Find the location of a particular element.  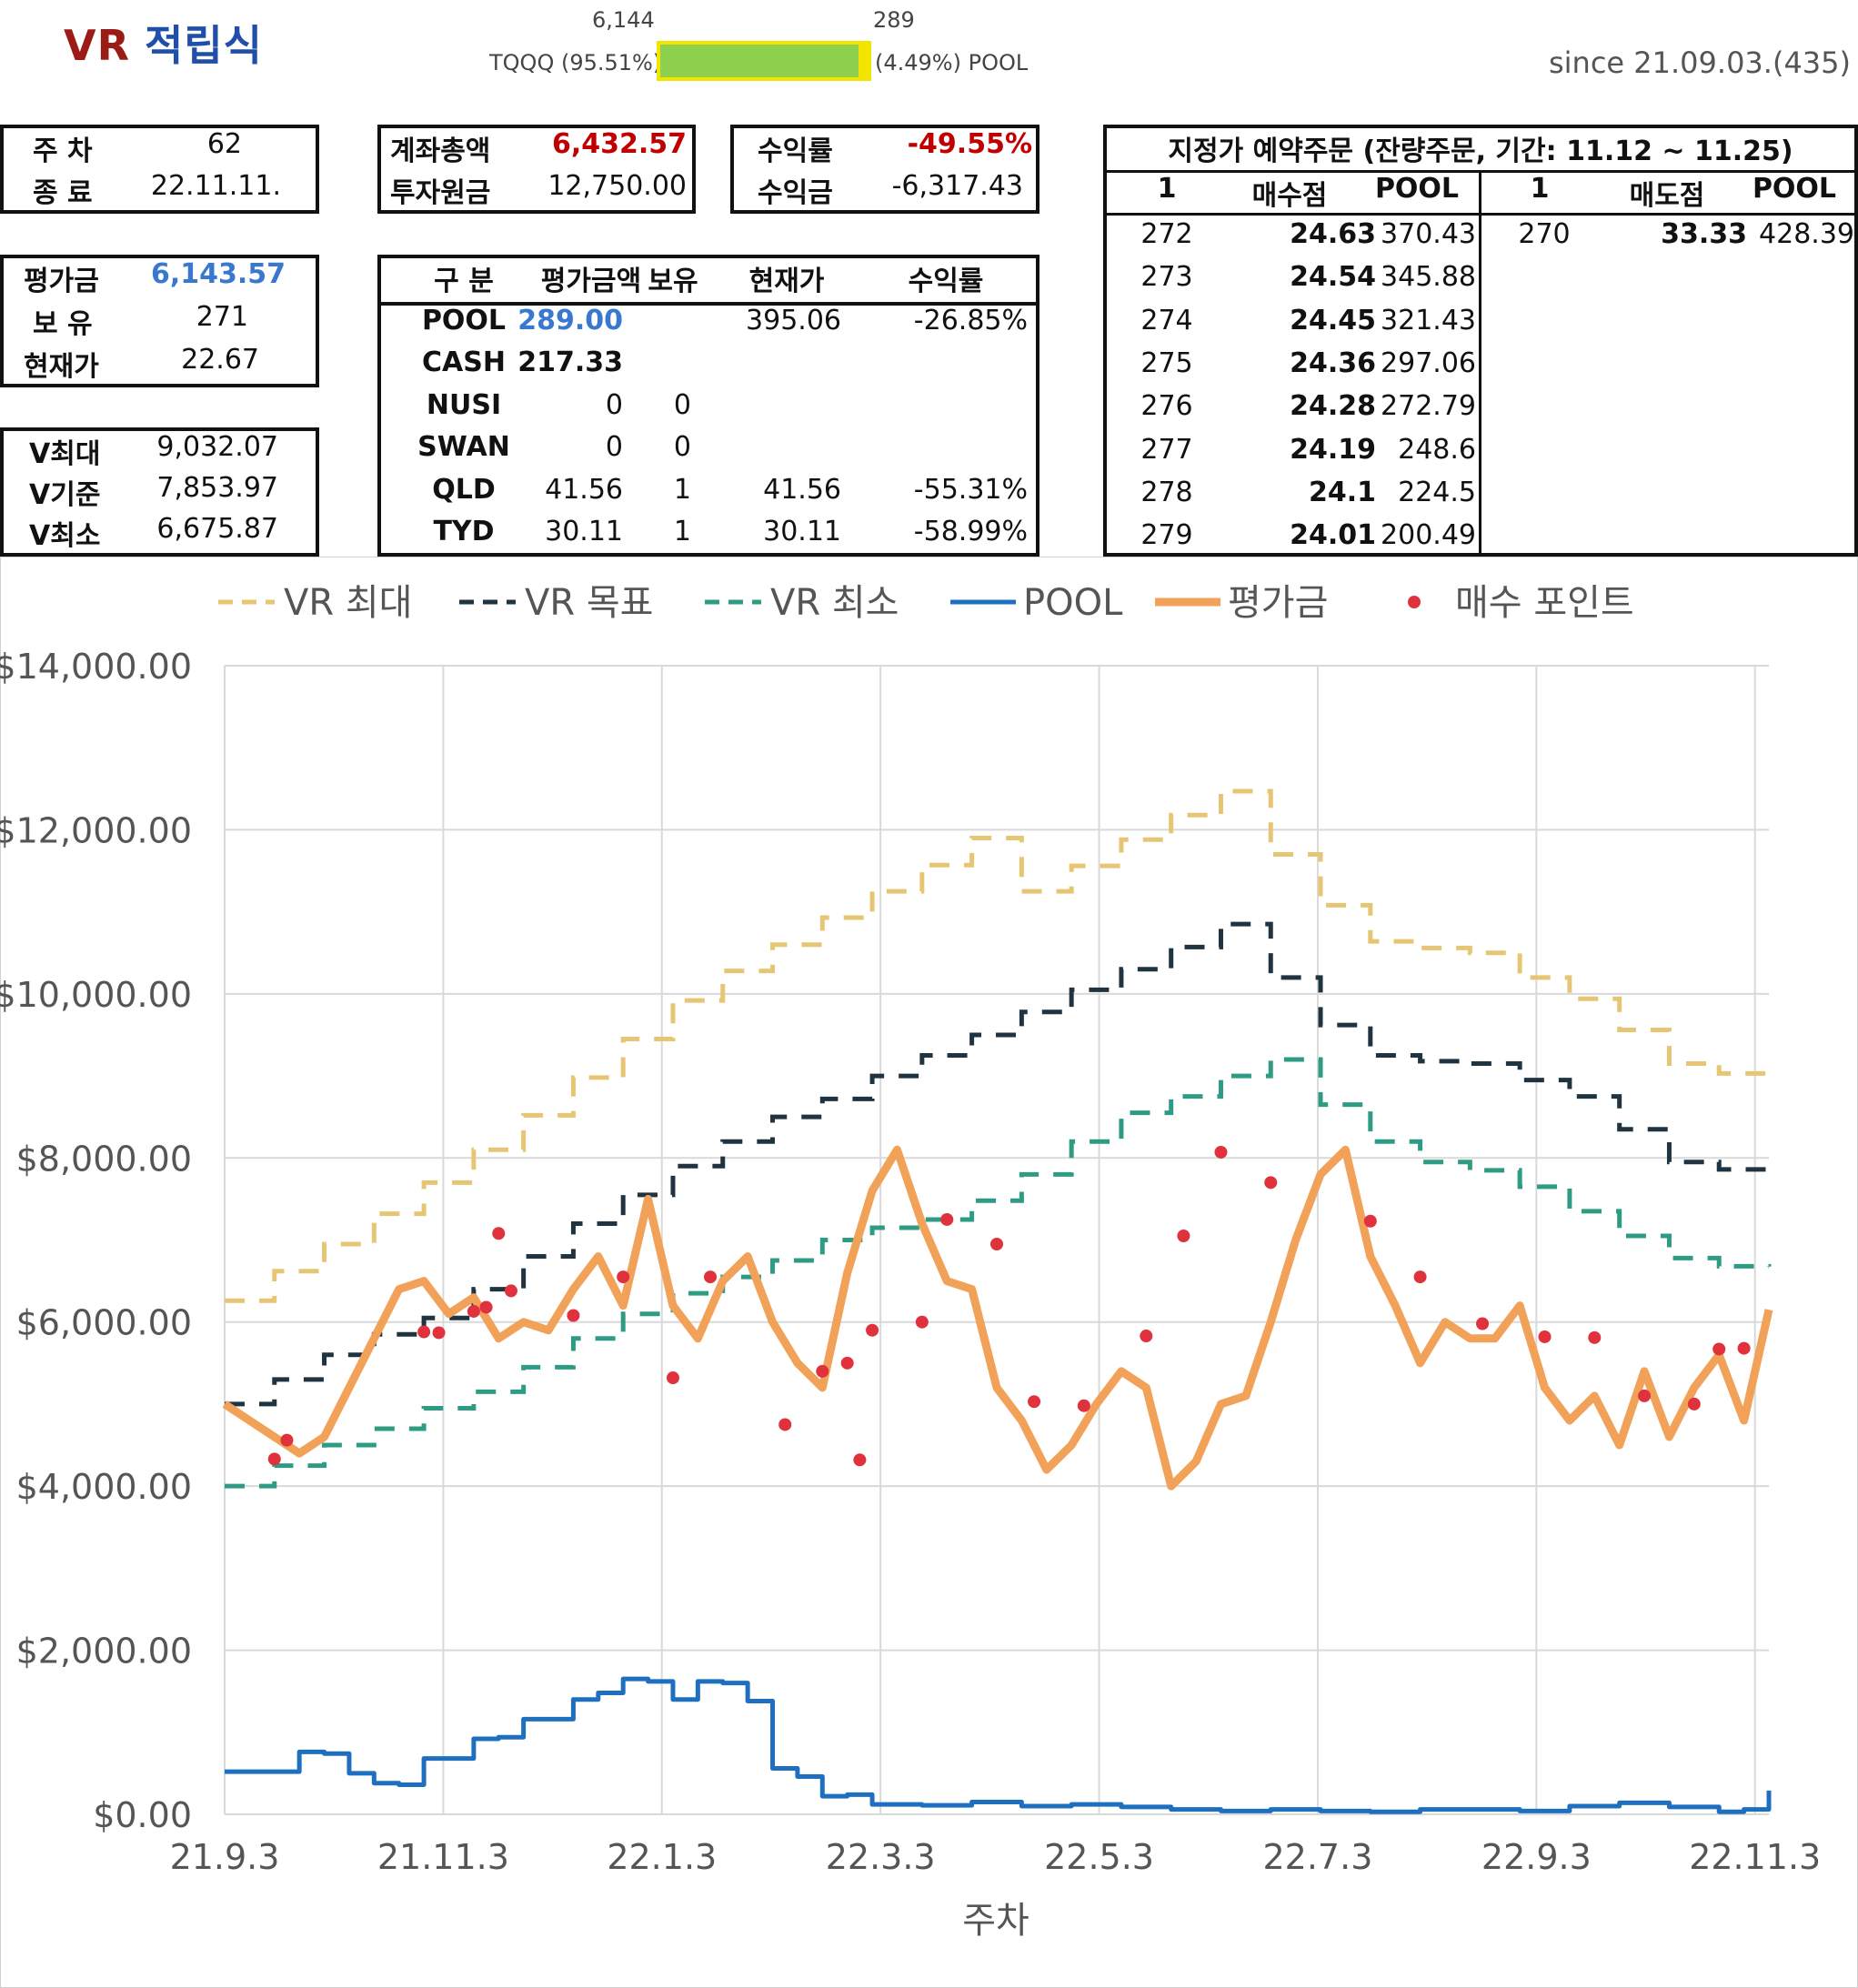

vr-max-line-legend-label: VR 최대 is located at coordinates (348, 603).